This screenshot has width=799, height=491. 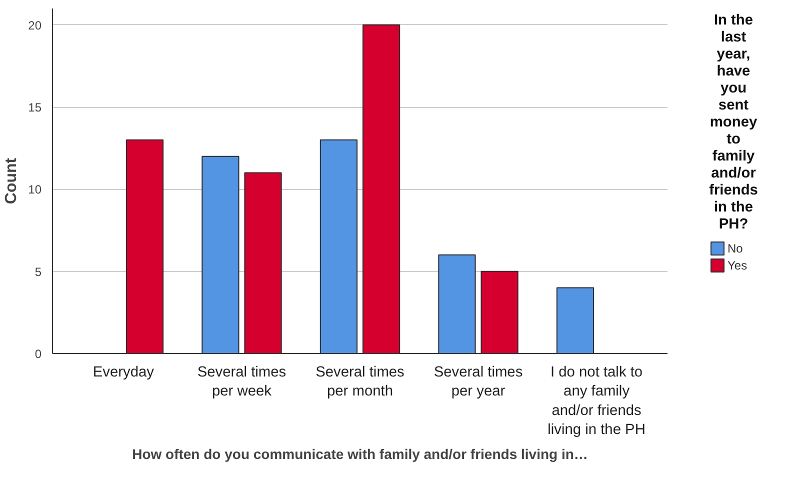 I want to click on legend-label: No, so click(x=736, y=249).